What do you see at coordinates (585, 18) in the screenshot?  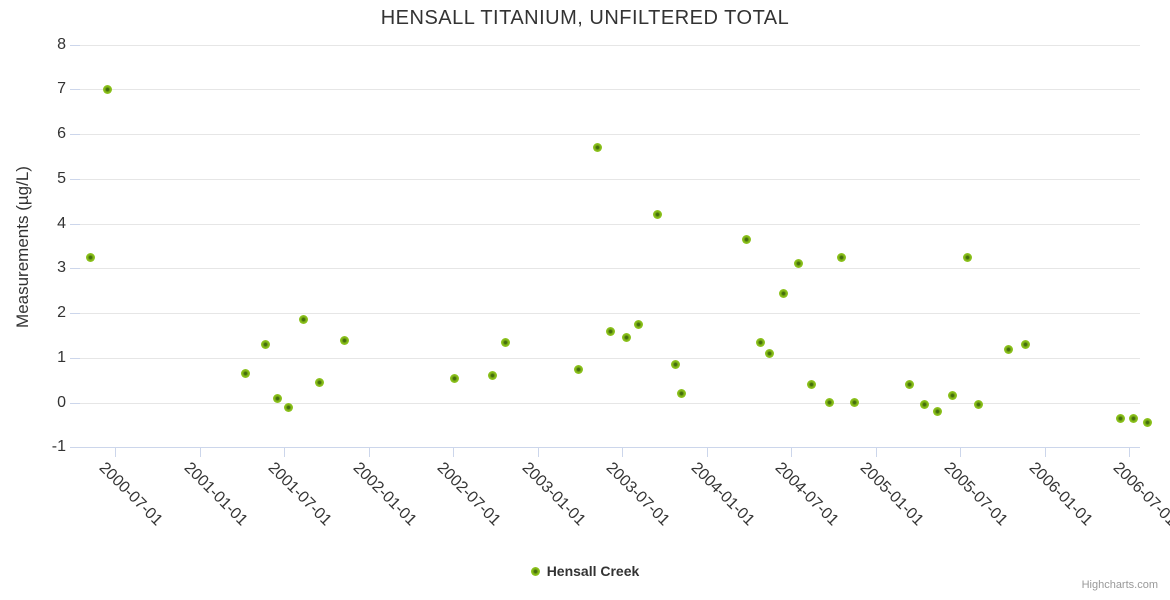 I see `chart-title: HENSALL TITANIUM, UNFILTERED TOTAL` at bounding box center [585, 18].